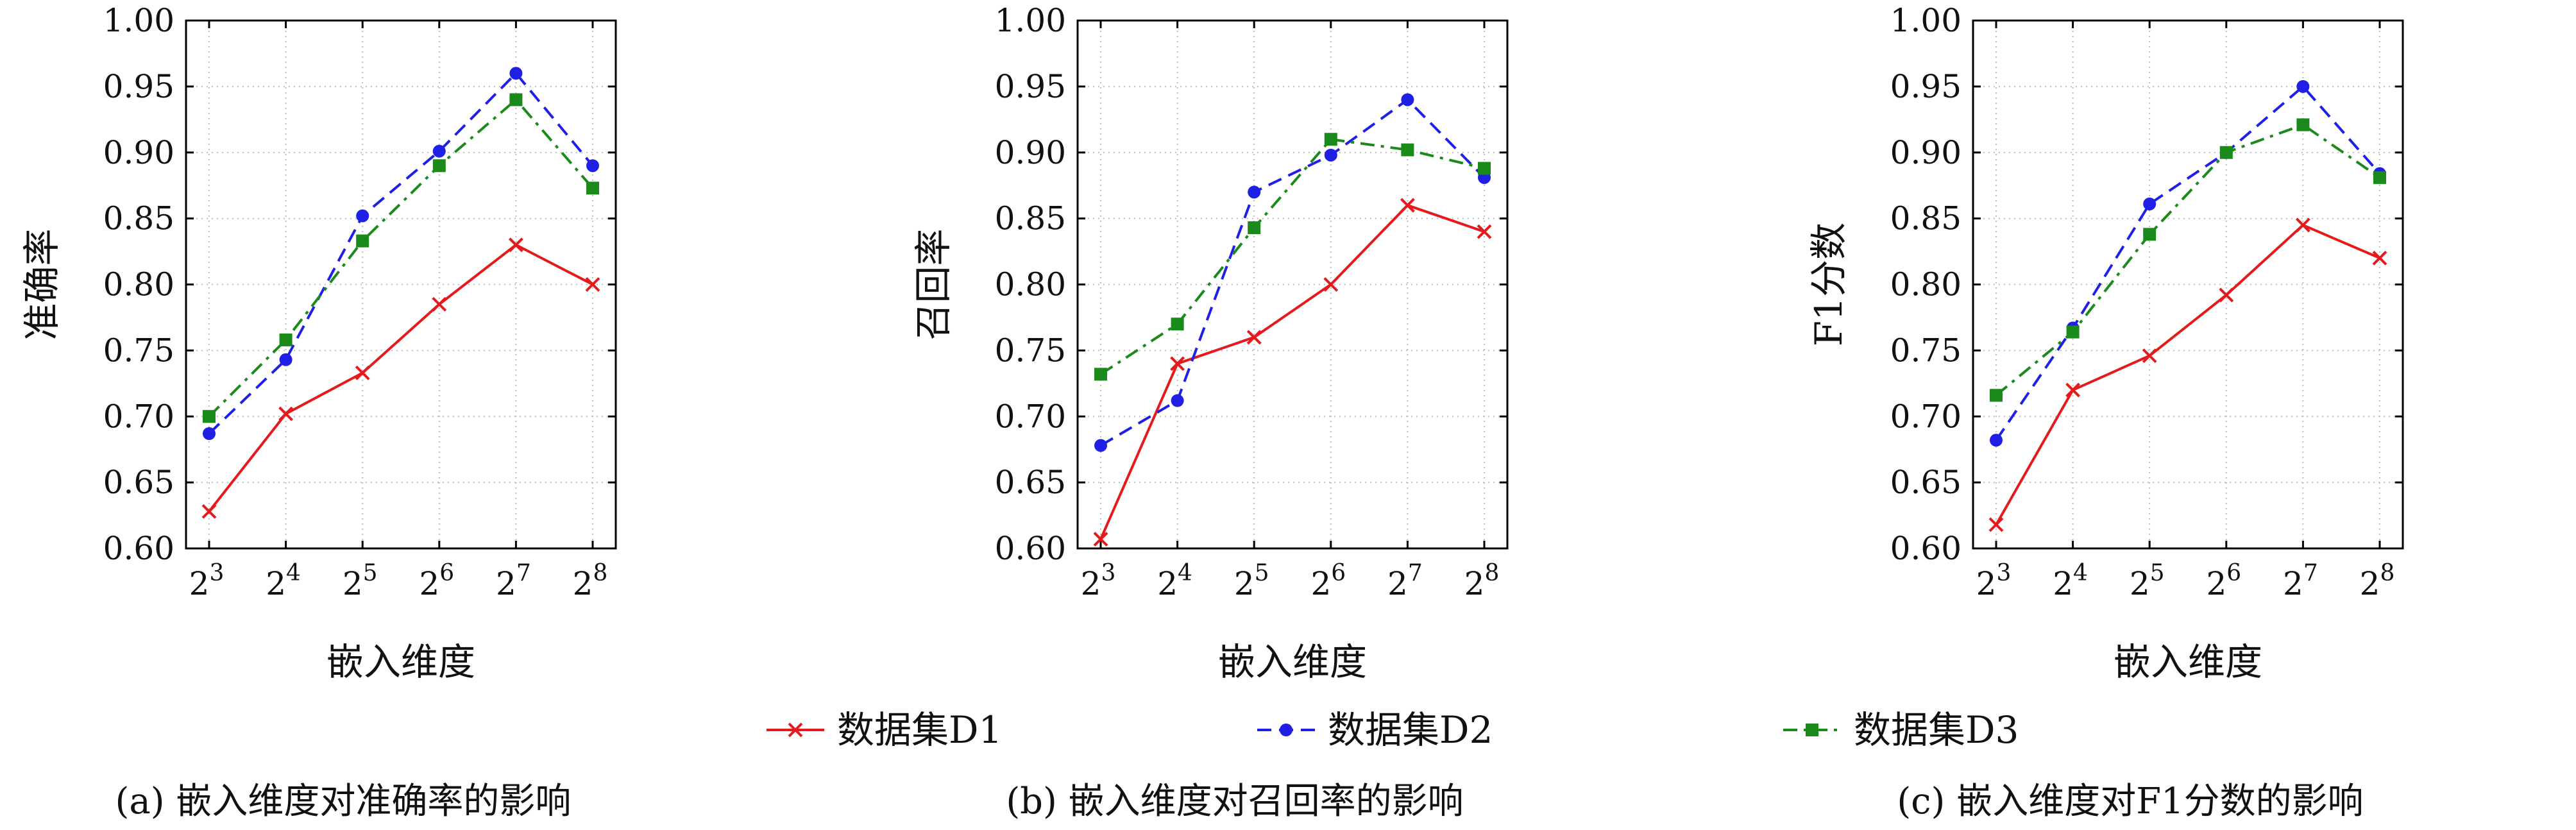 The image size is (2576, 830). Describe the element at coordinates (42, 284) in the screenshot. I see `y-axis-label: 准确率` at that location.